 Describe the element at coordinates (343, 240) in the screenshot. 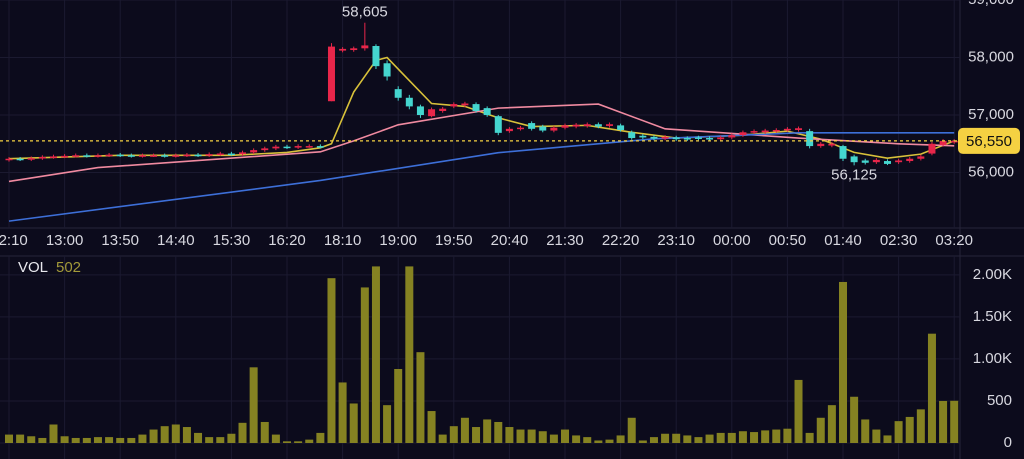

I see `x-tick-label: 18:10` at that location.